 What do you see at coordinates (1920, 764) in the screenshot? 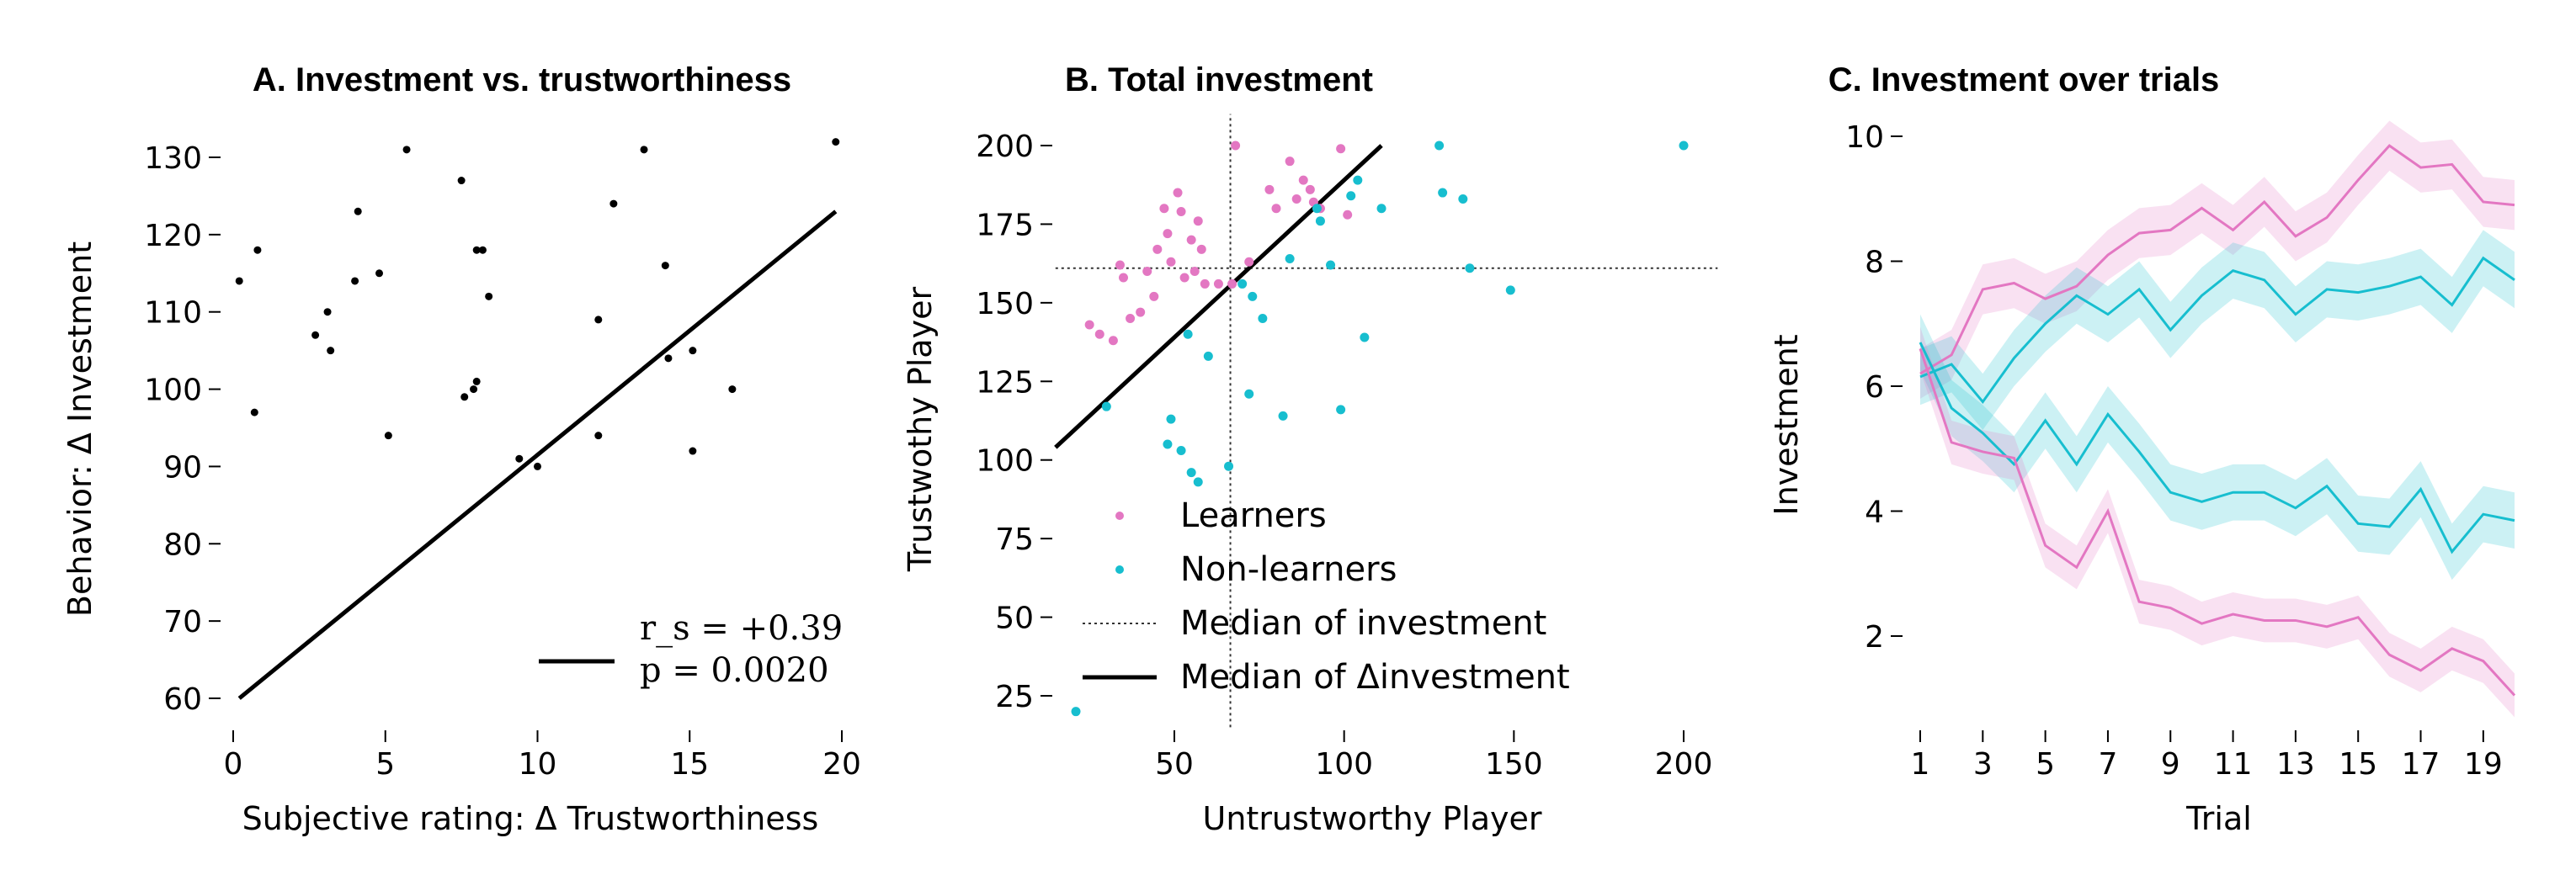
I see `panel-c-xtick-label: 1` at bounding box center [1920, 764].